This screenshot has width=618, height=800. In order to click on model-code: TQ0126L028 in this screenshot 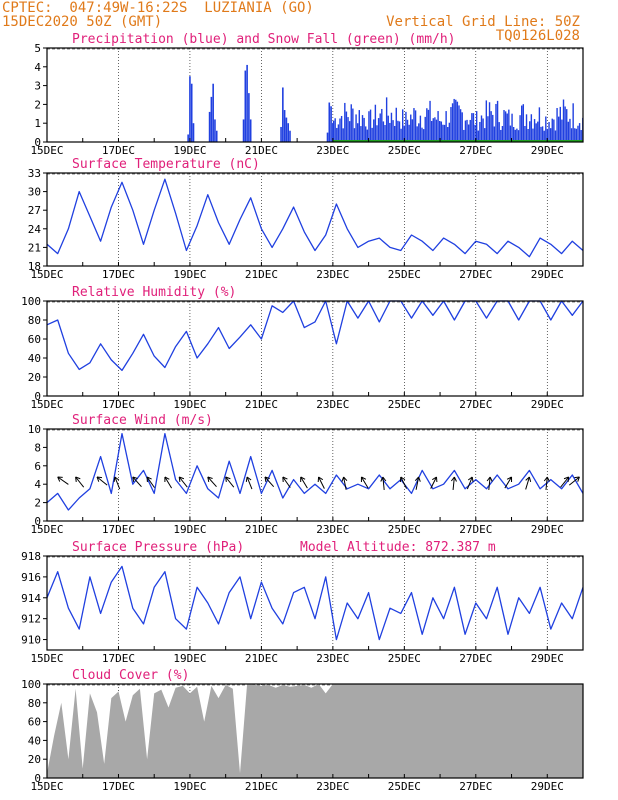, I will do `click(537, 36)`.